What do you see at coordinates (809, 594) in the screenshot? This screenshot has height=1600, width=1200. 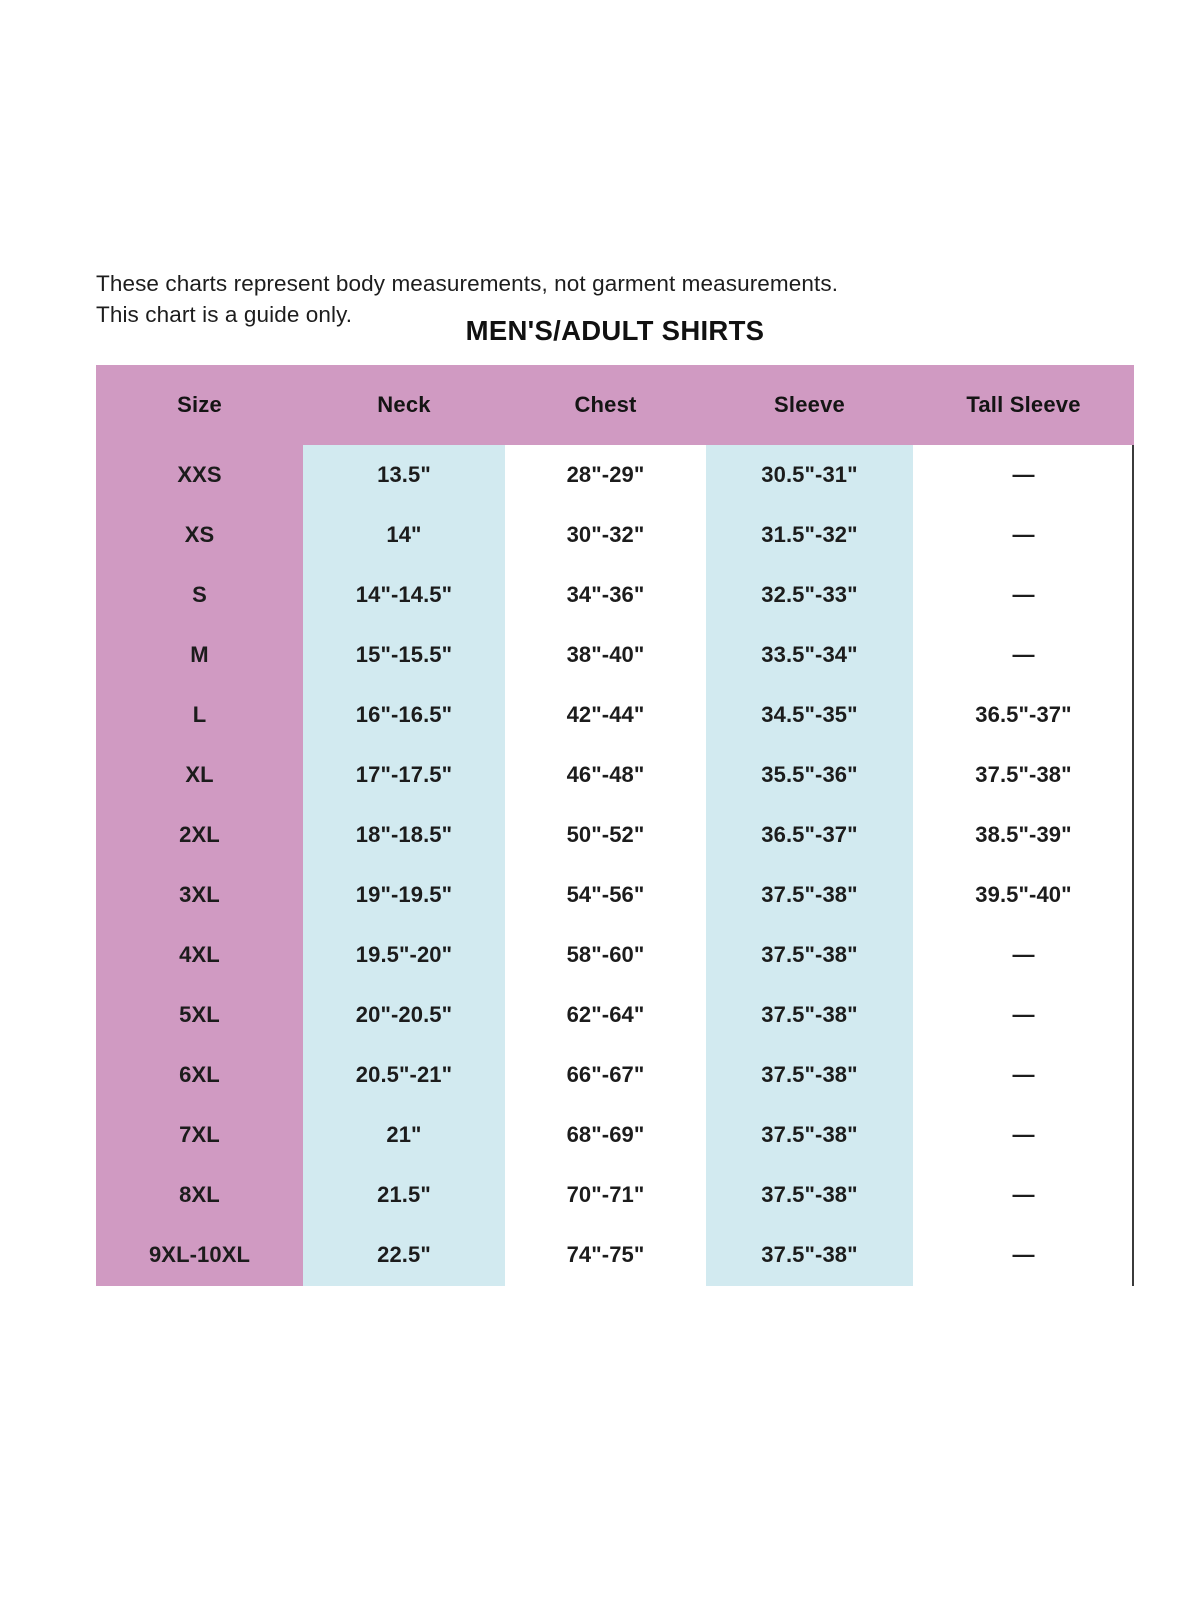 I see `cell-sleeve: 32.5"-33"` at bounding box center [809, 594].